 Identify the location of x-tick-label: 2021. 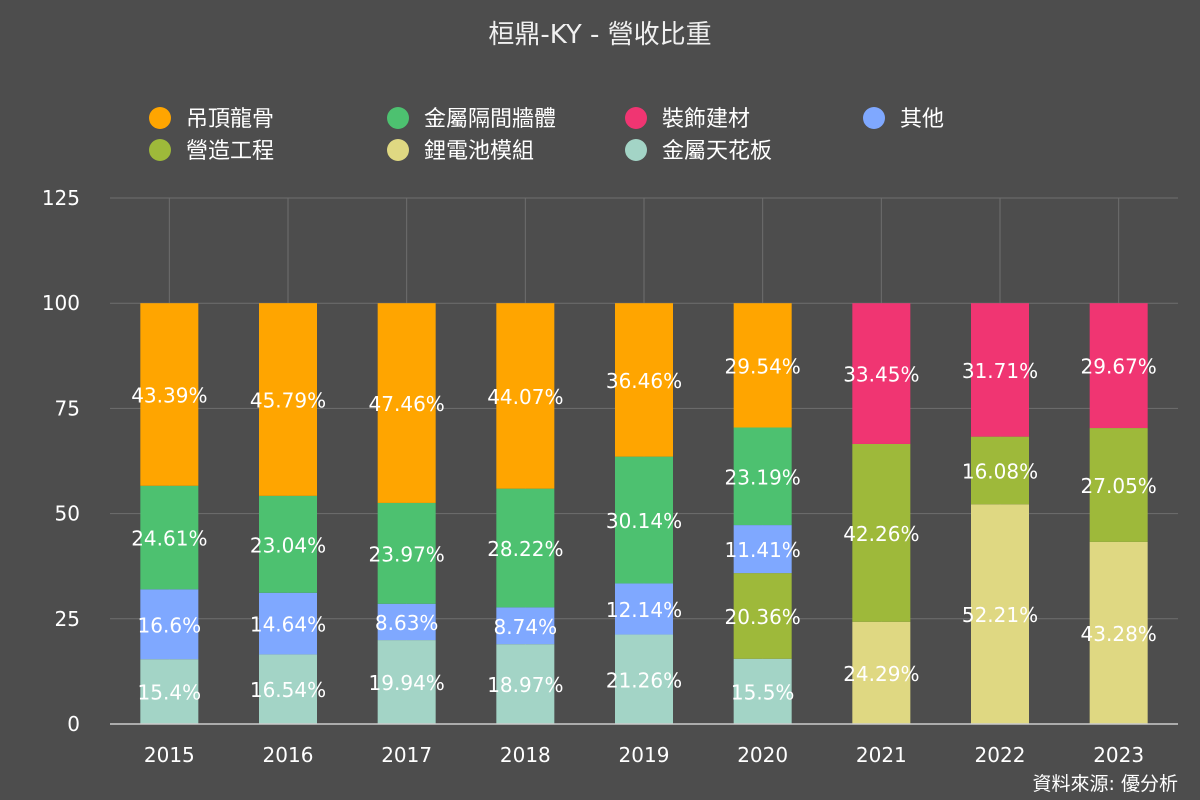
(881, 755).